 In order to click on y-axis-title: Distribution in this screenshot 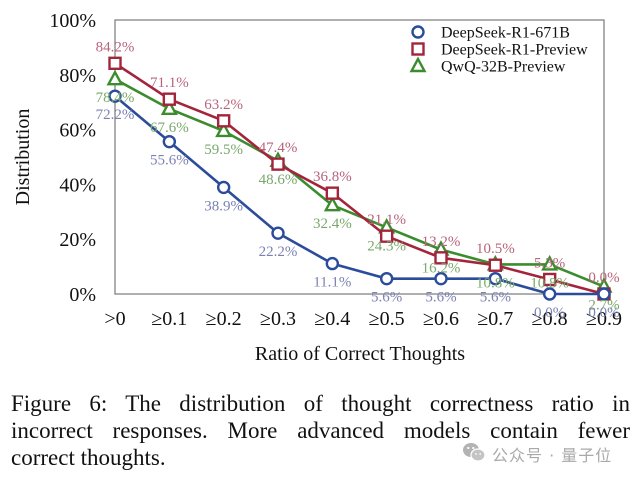, I will do `click(23, 157)`.